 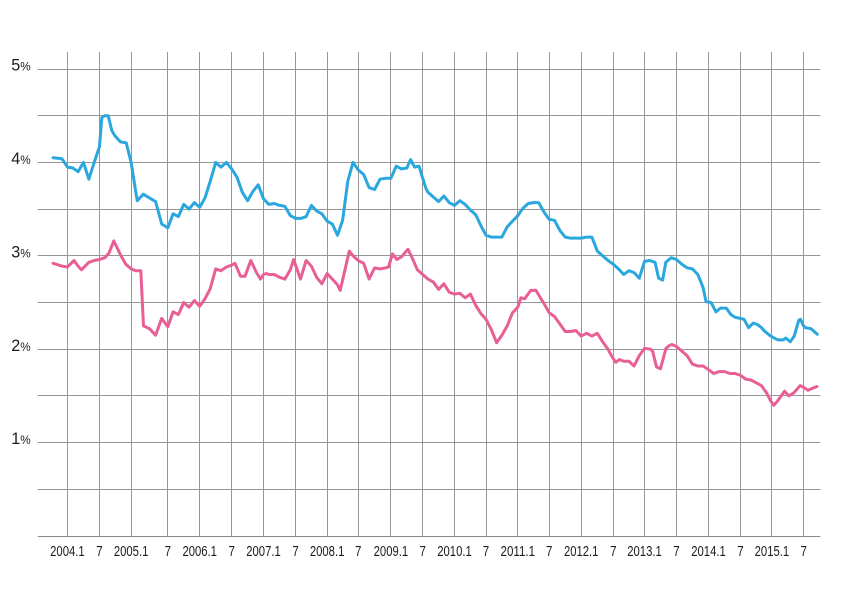 What do you see at coordinates (708, 551) in the screenshot?
I see `svg-text: 2014.1` at bounding box center [708, 551].